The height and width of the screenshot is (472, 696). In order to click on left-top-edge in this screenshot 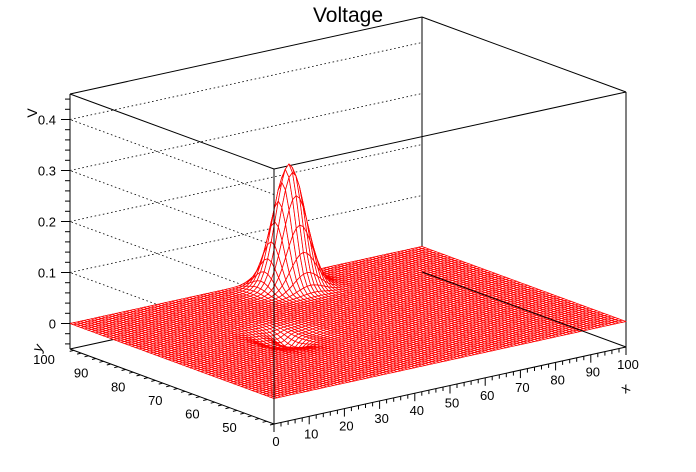, I will do `click(172, 131)`.